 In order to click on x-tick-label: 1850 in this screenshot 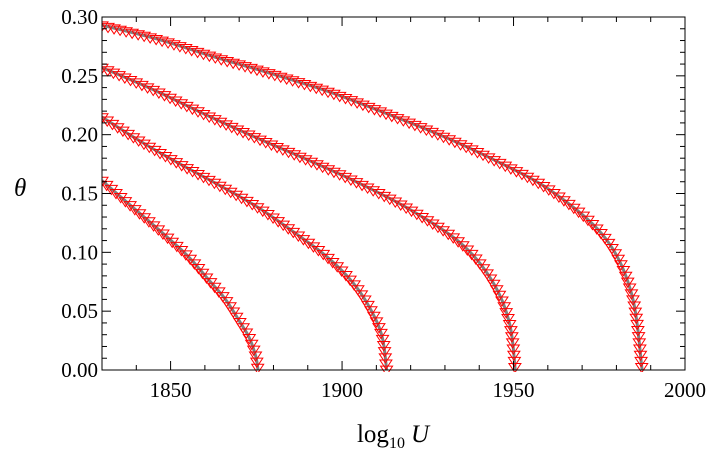, I will do `click(171, 390)`.